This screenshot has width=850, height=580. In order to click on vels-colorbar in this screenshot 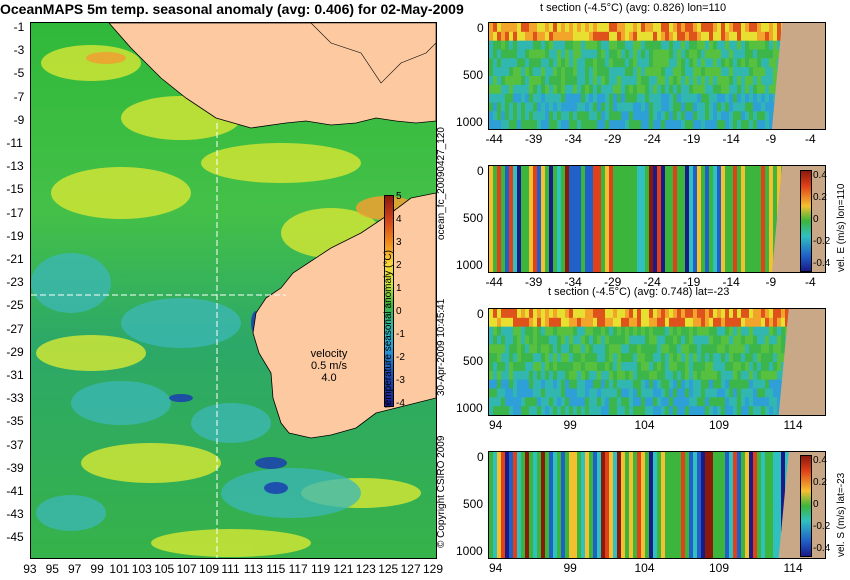, I will do `click(806, 506)`.